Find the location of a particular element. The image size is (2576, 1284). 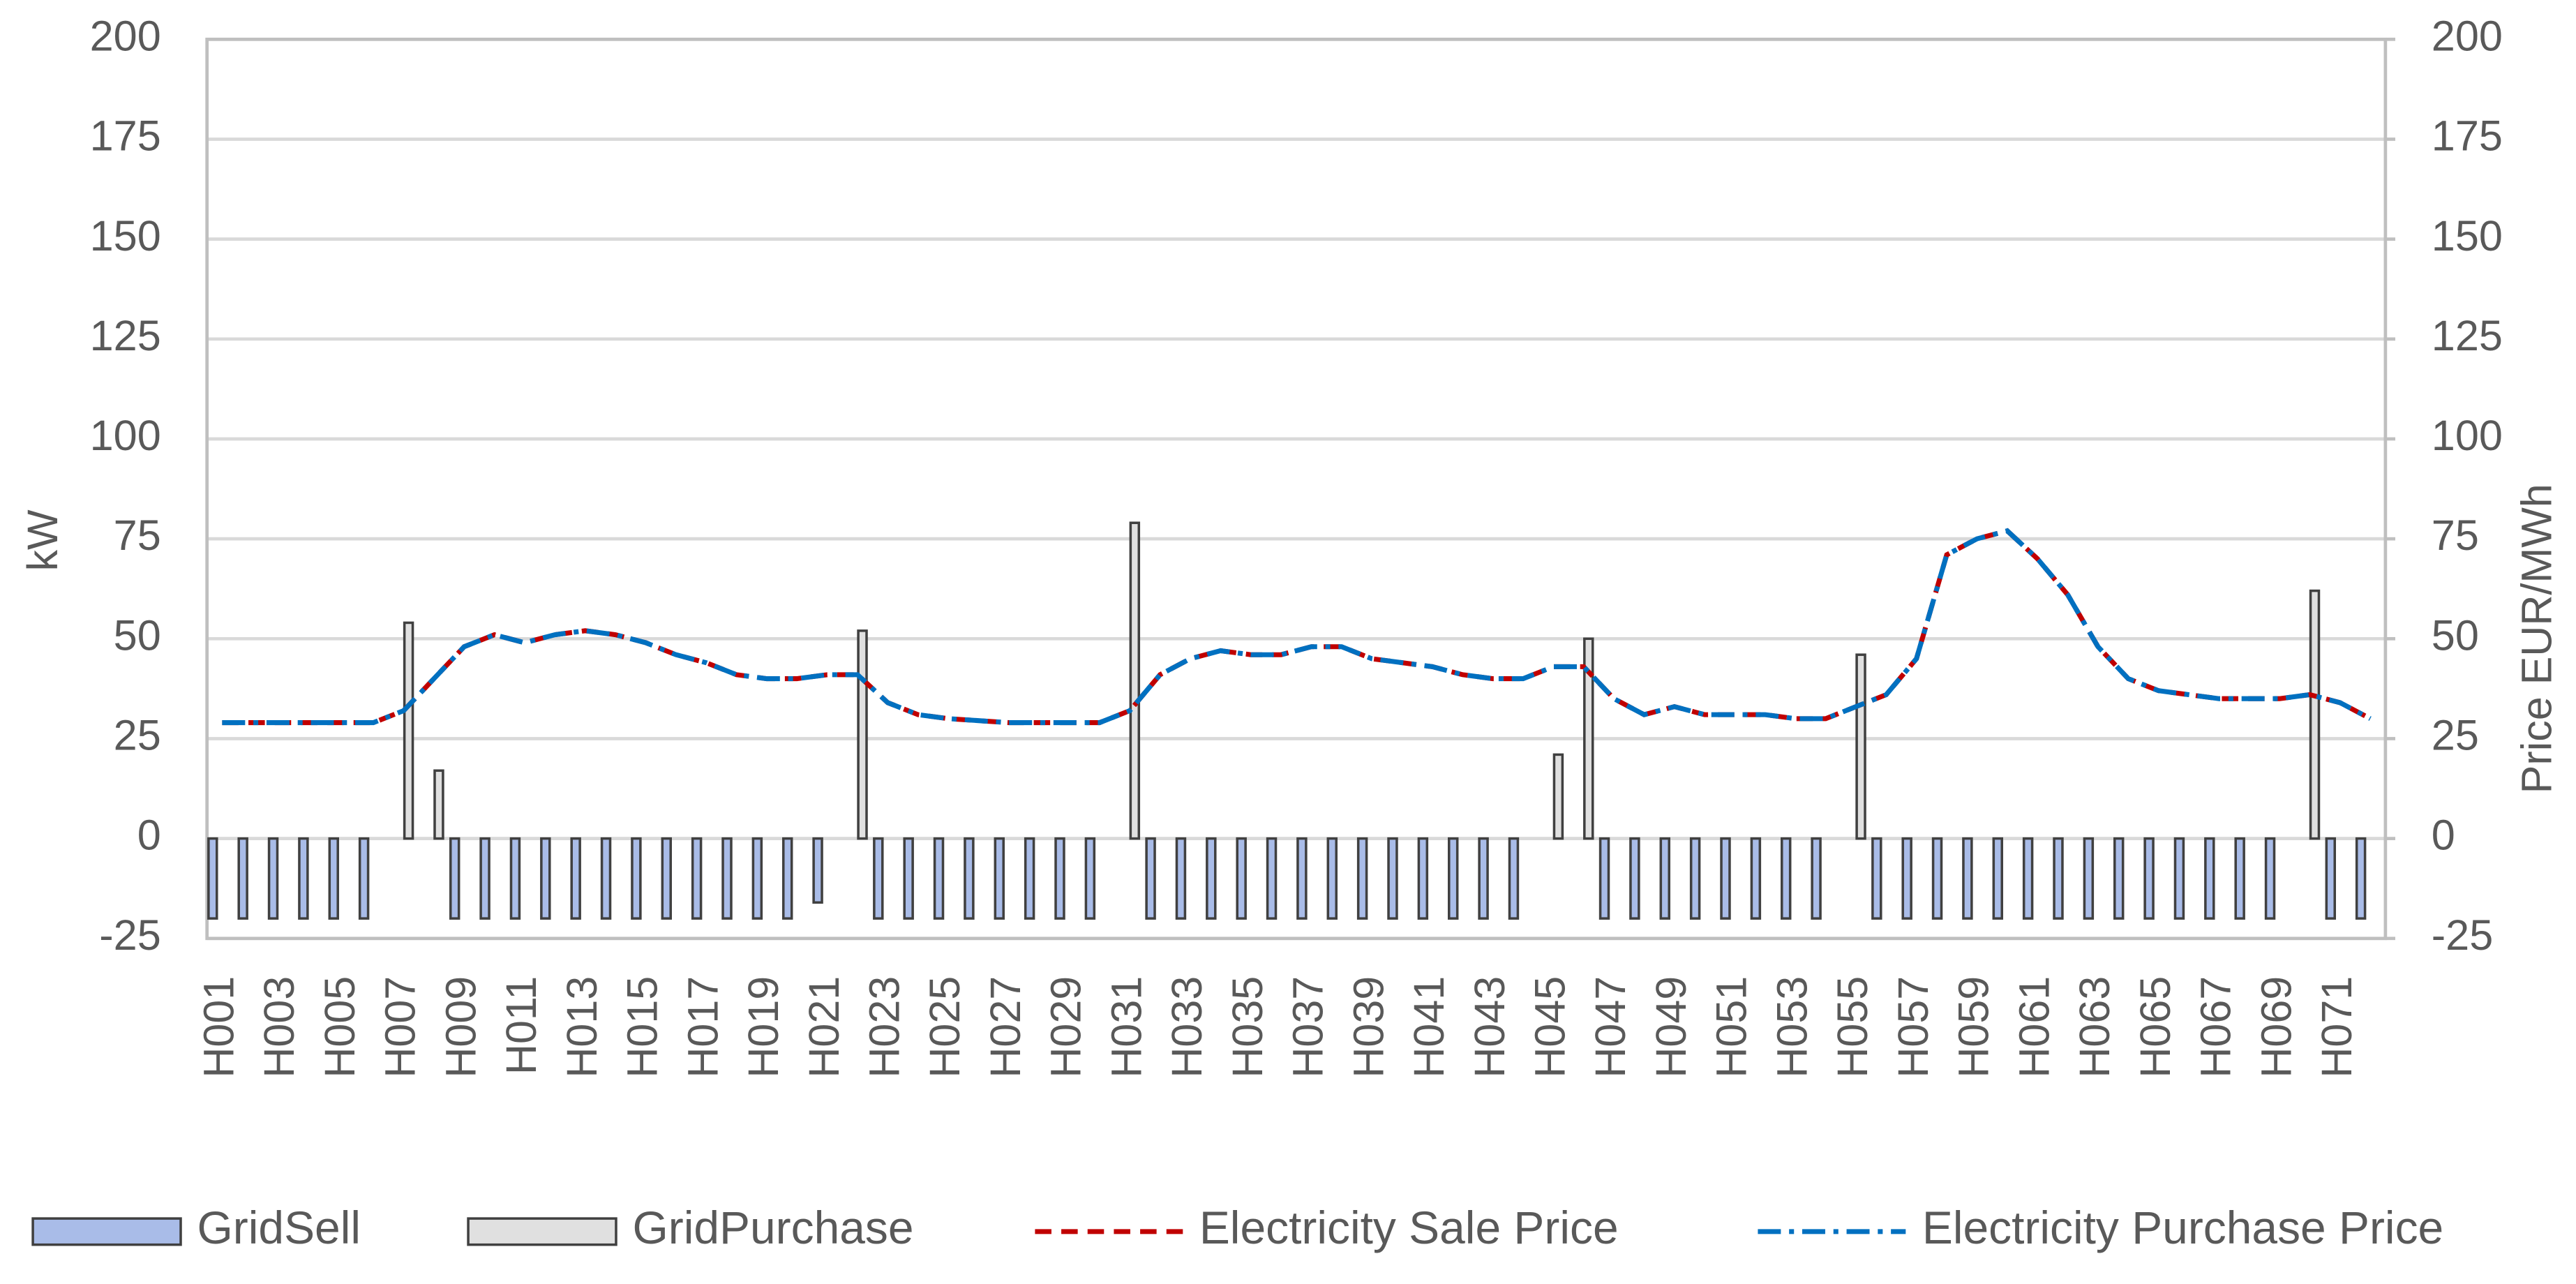

x-tick-label: H045 is located at coordinates (1549, 1027).